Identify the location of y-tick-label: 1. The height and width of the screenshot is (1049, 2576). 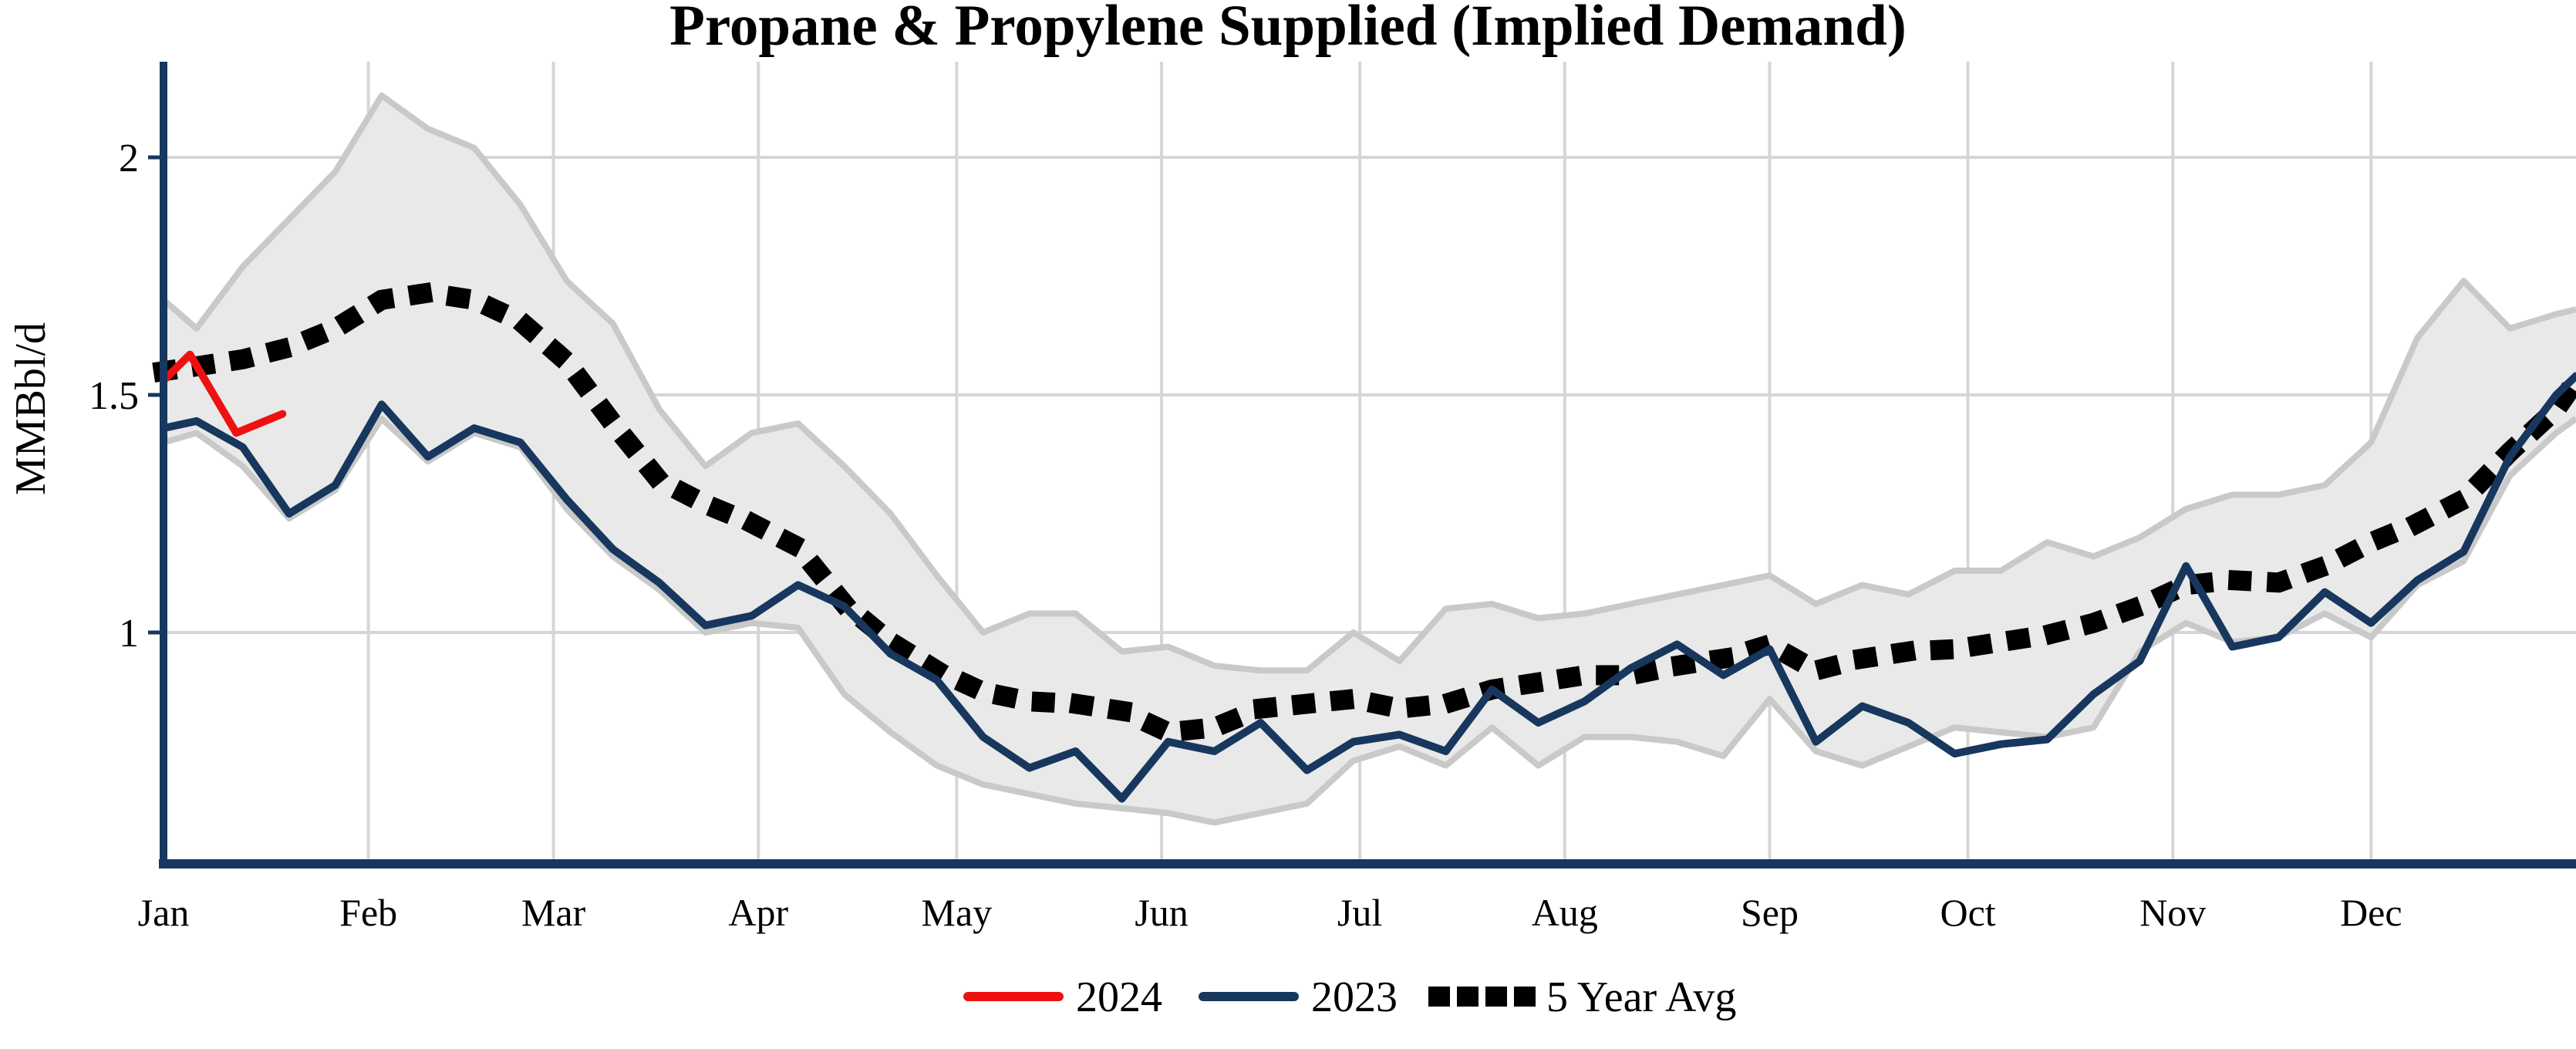
(129, 634).